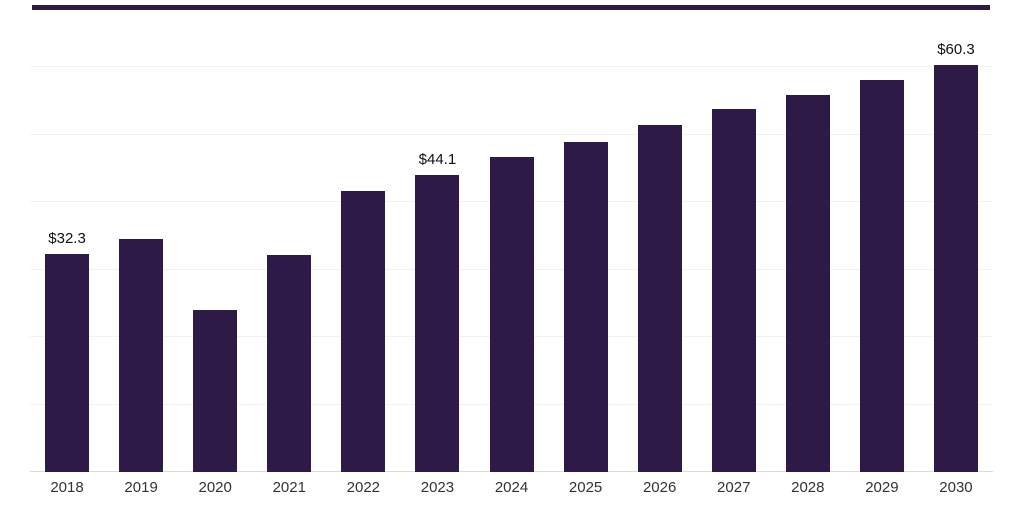 This screenshot has width=1024, height=512. What do you see at coordinates (141, 487) in the screenshot?
I see `x-axis-label: 2019` at bounding box center [141, 487].